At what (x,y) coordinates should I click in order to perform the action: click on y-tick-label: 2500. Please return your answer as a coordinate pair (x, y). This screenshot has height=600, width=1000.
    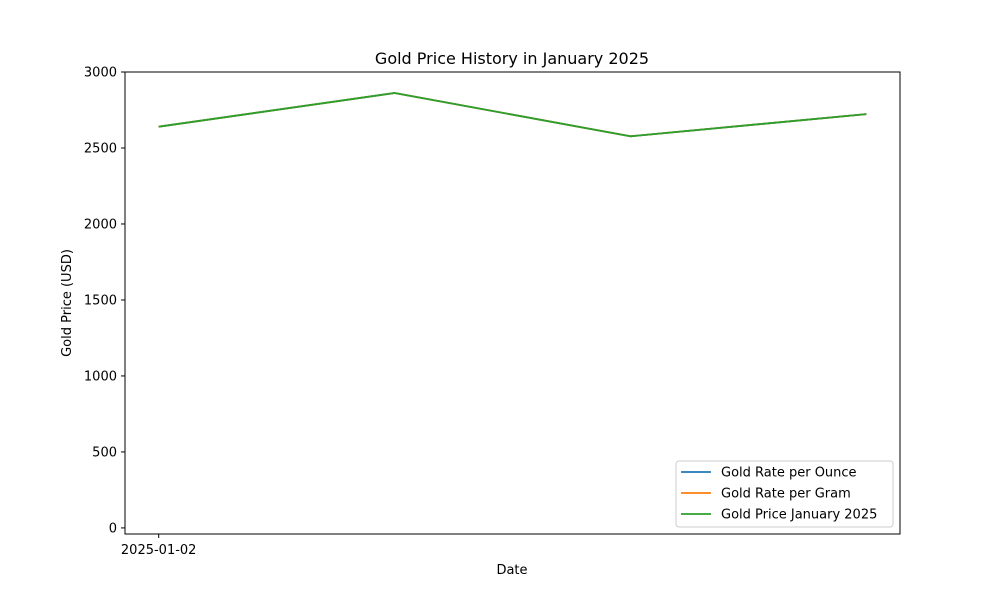
    Looking at the image, I should click on (100, 148).